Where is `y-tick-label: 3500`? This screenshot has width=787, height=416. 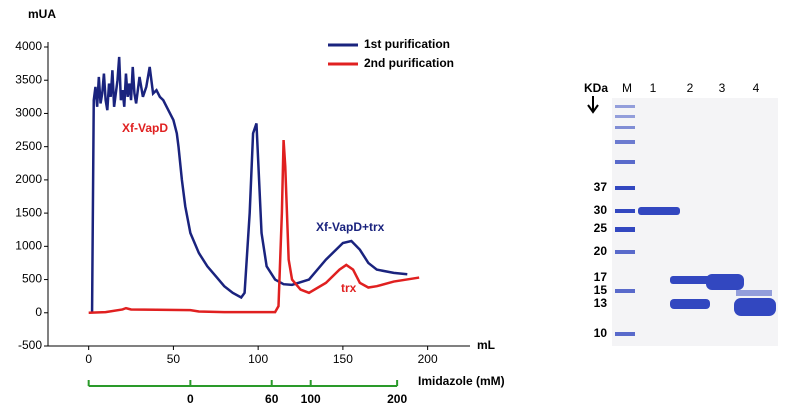
y-tick-label: 3500 is located at coordinates (28, 79).